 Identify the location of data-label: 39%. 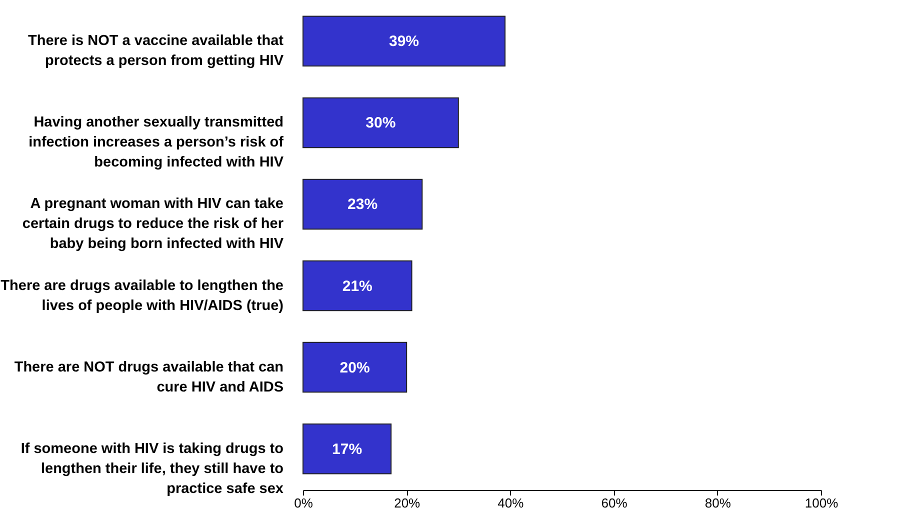
(404, 41).